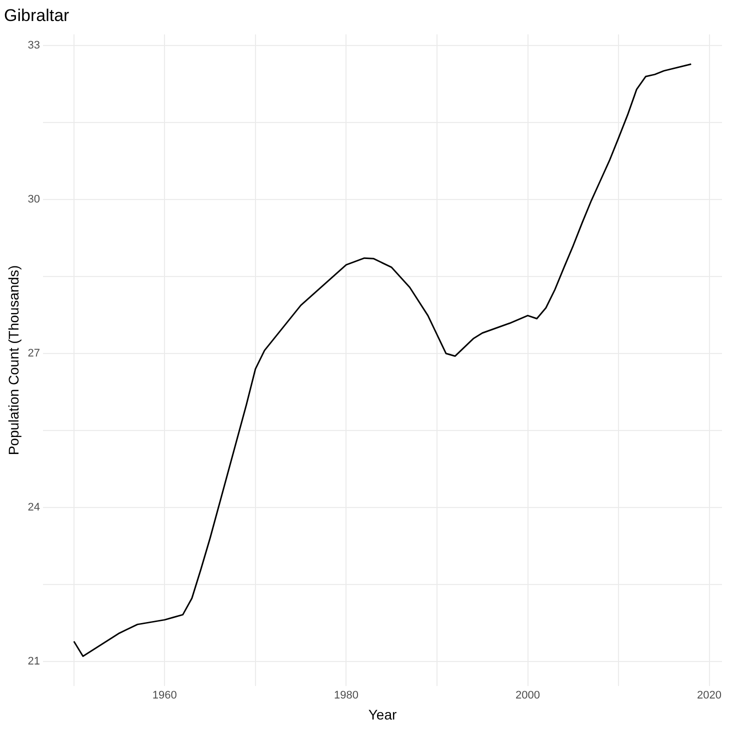 The height and width of the screenshot is (730, 732). Describe the element at coordinates (382, 714) in the screenshot. I see `x-axis-title: Year` at that location.